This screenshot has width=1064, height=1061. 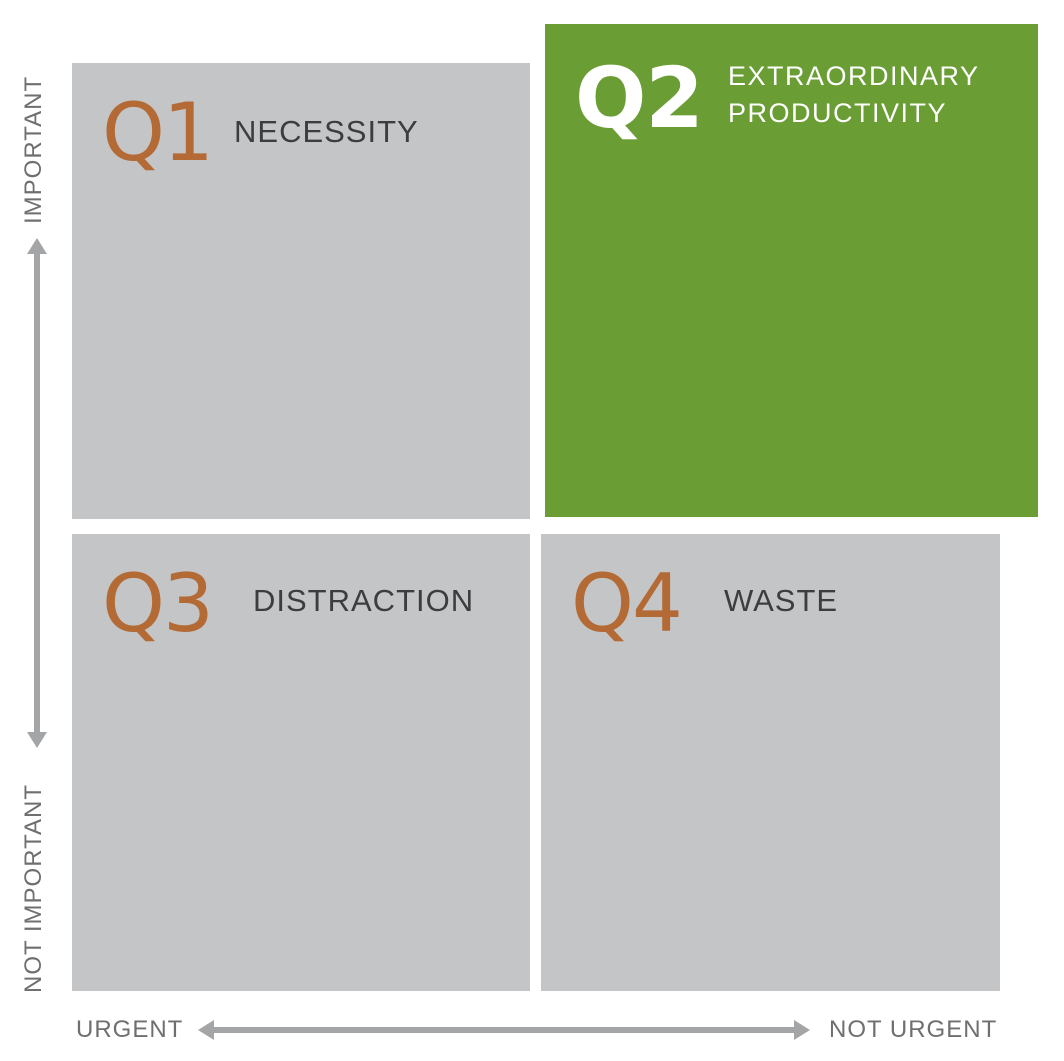 What do you see at coordinates (639, 98) in the screenshot?
I see `quadrant-q2-number: Q2` at bounding box center [639, 98].